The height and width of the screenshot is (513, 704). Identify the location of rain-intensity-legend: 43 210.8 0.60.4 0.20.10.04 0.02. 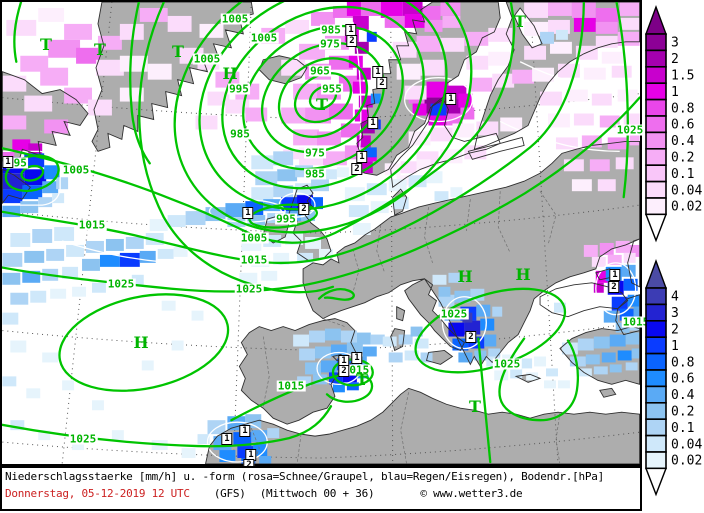
(673, 377).